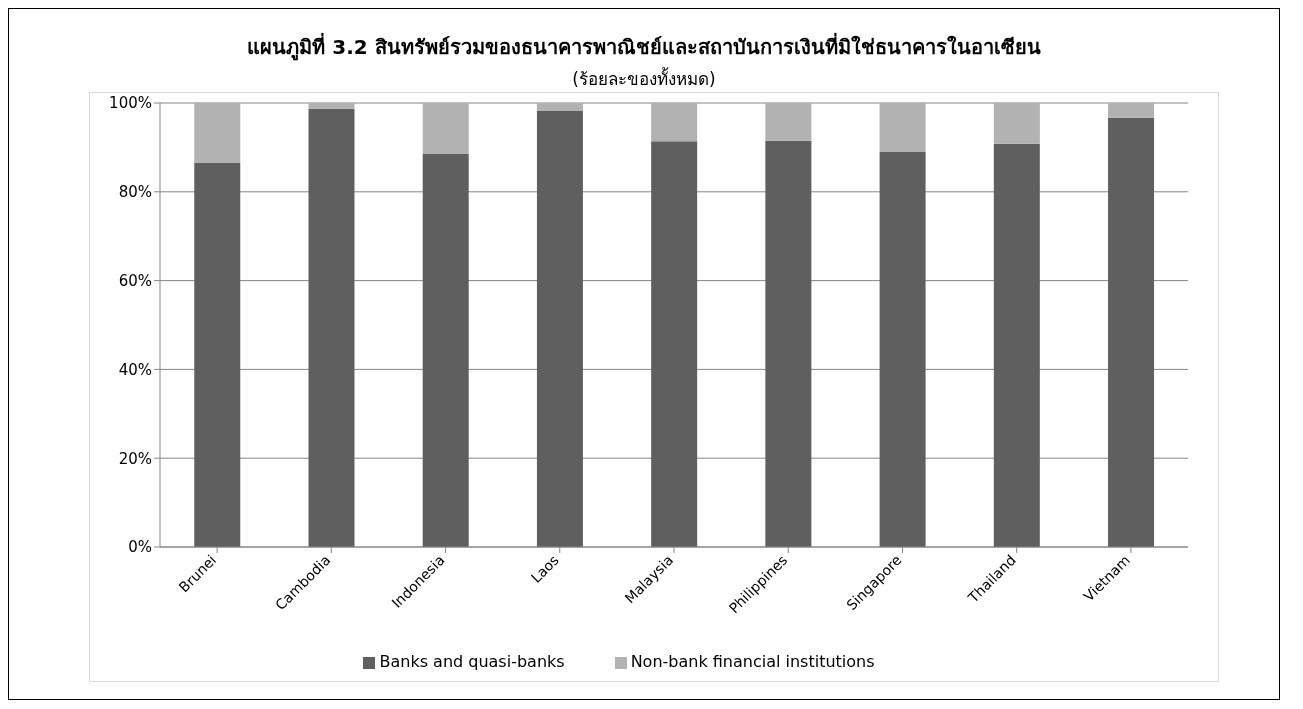 Image resolution: width=1303 pixels, height=709 pixels. Describe the element at coordinates (644, 78) in the screenshot. I see `chart-subtitle: (ร้อยละของทั้งหมด)` at that location.